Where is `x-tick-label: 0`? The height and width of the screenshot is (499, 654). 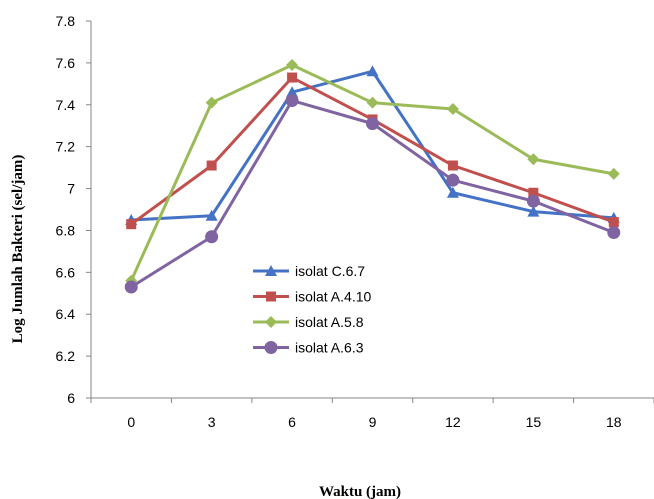
x-tick-label: 0 is located at coordinates (131, 422).